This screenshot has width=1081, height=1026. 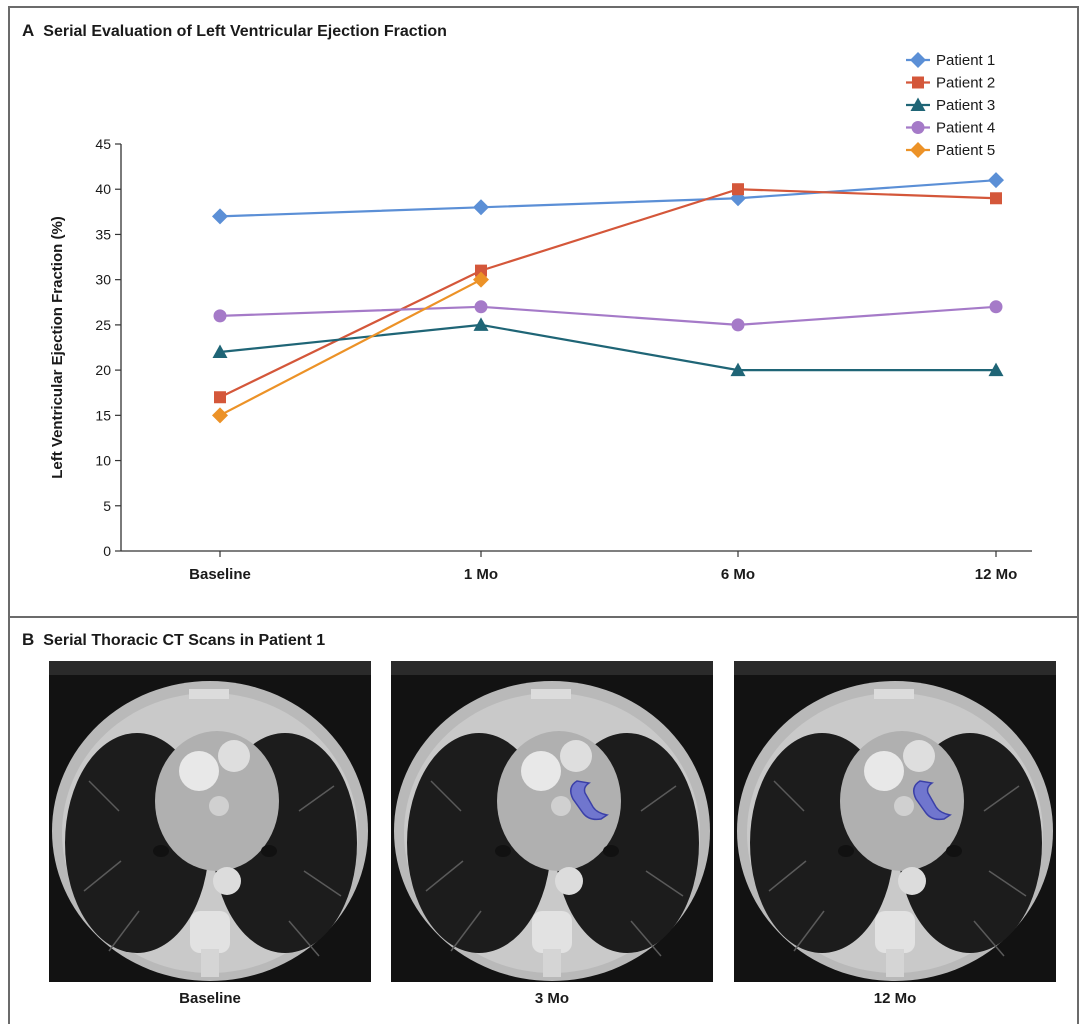 I want to click on y-tick-label: 20, so click(x=103, y=370).